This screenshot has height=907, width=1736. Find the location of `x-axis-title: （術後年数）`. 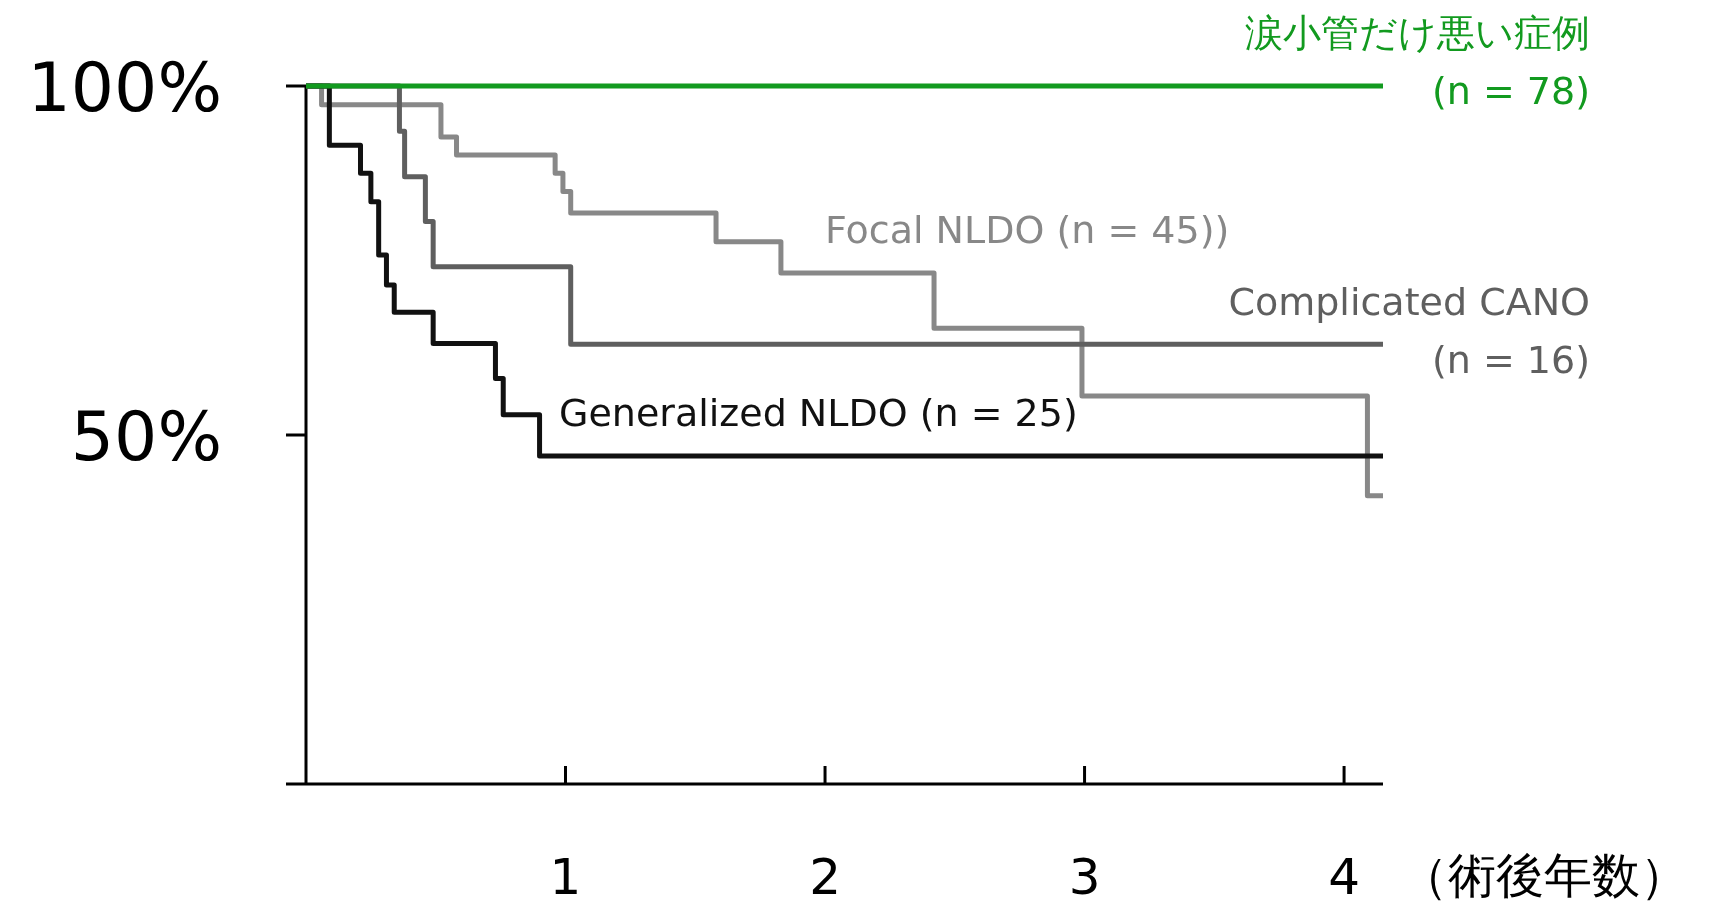

x-axis-title: （術後年数） is located at coordinates (1544, 875).